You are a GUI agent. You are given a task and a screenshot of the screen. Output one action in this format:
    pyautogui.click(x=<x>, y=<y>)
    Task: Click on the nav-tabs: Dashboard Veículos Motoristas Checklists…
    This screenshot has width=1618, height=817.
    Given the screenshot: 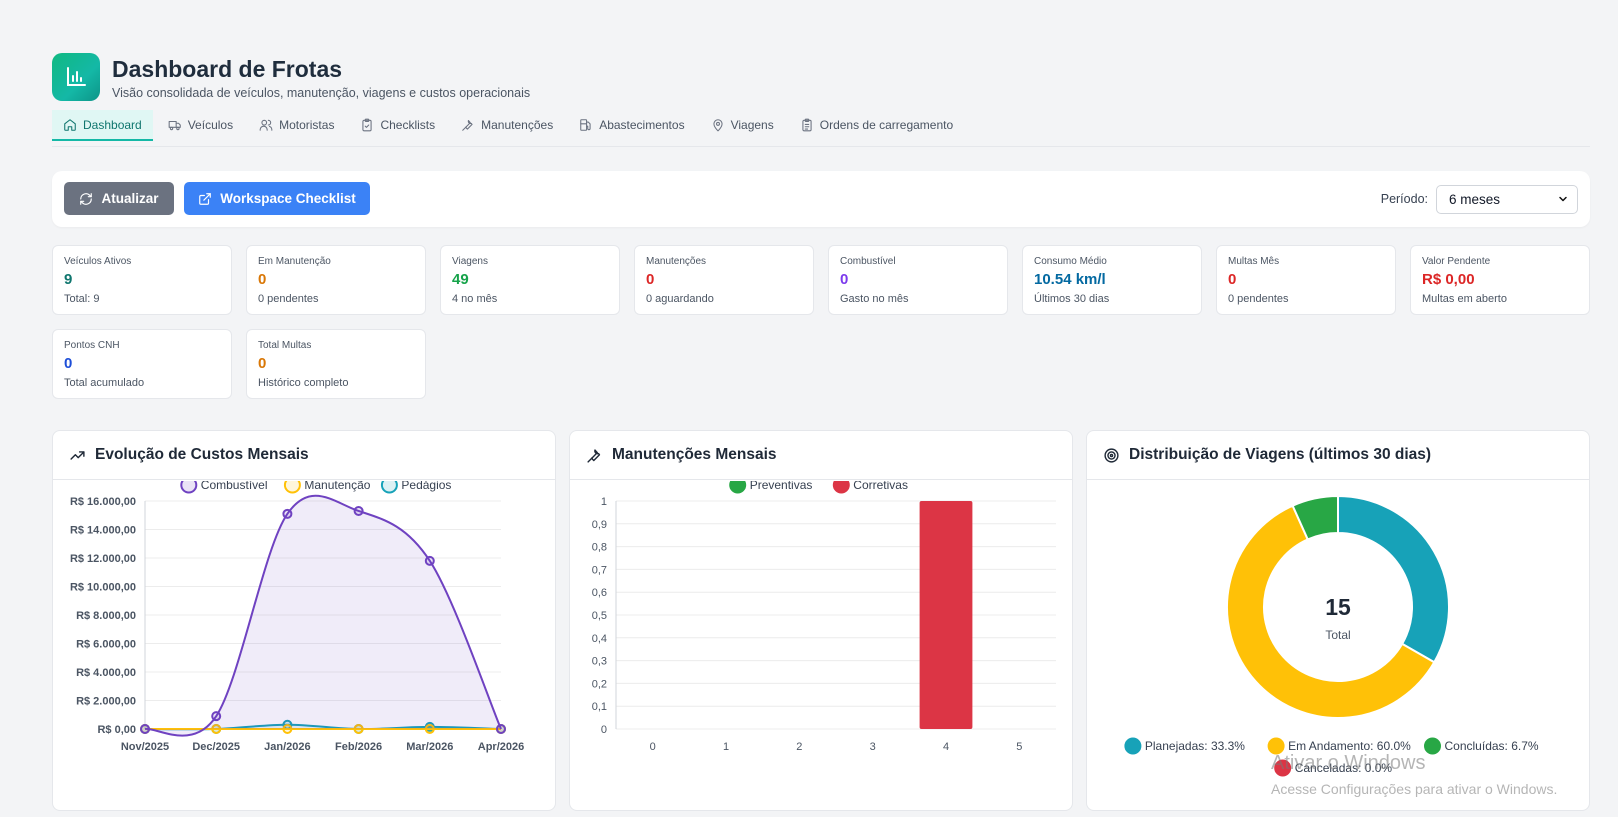 What is the action you would take?
    pyautogui.click(x=821, y=128)
    